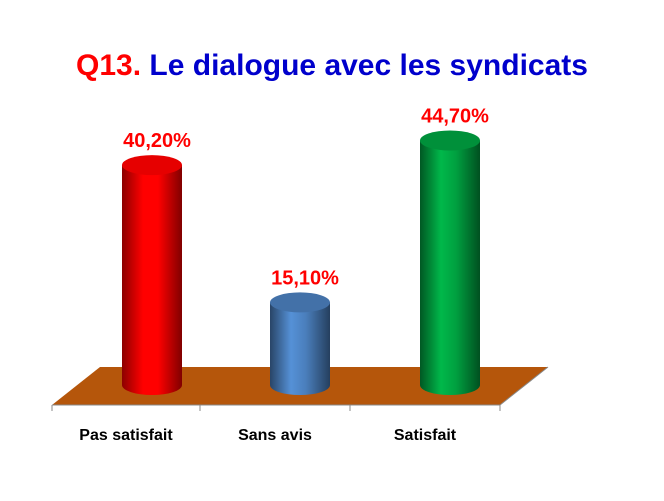 Image resolution: width=664 pixels, height=501 pixels. Describe the element at coordinates (455, 116) in the screenshot. I see `value-label: 44,70%` at that location.